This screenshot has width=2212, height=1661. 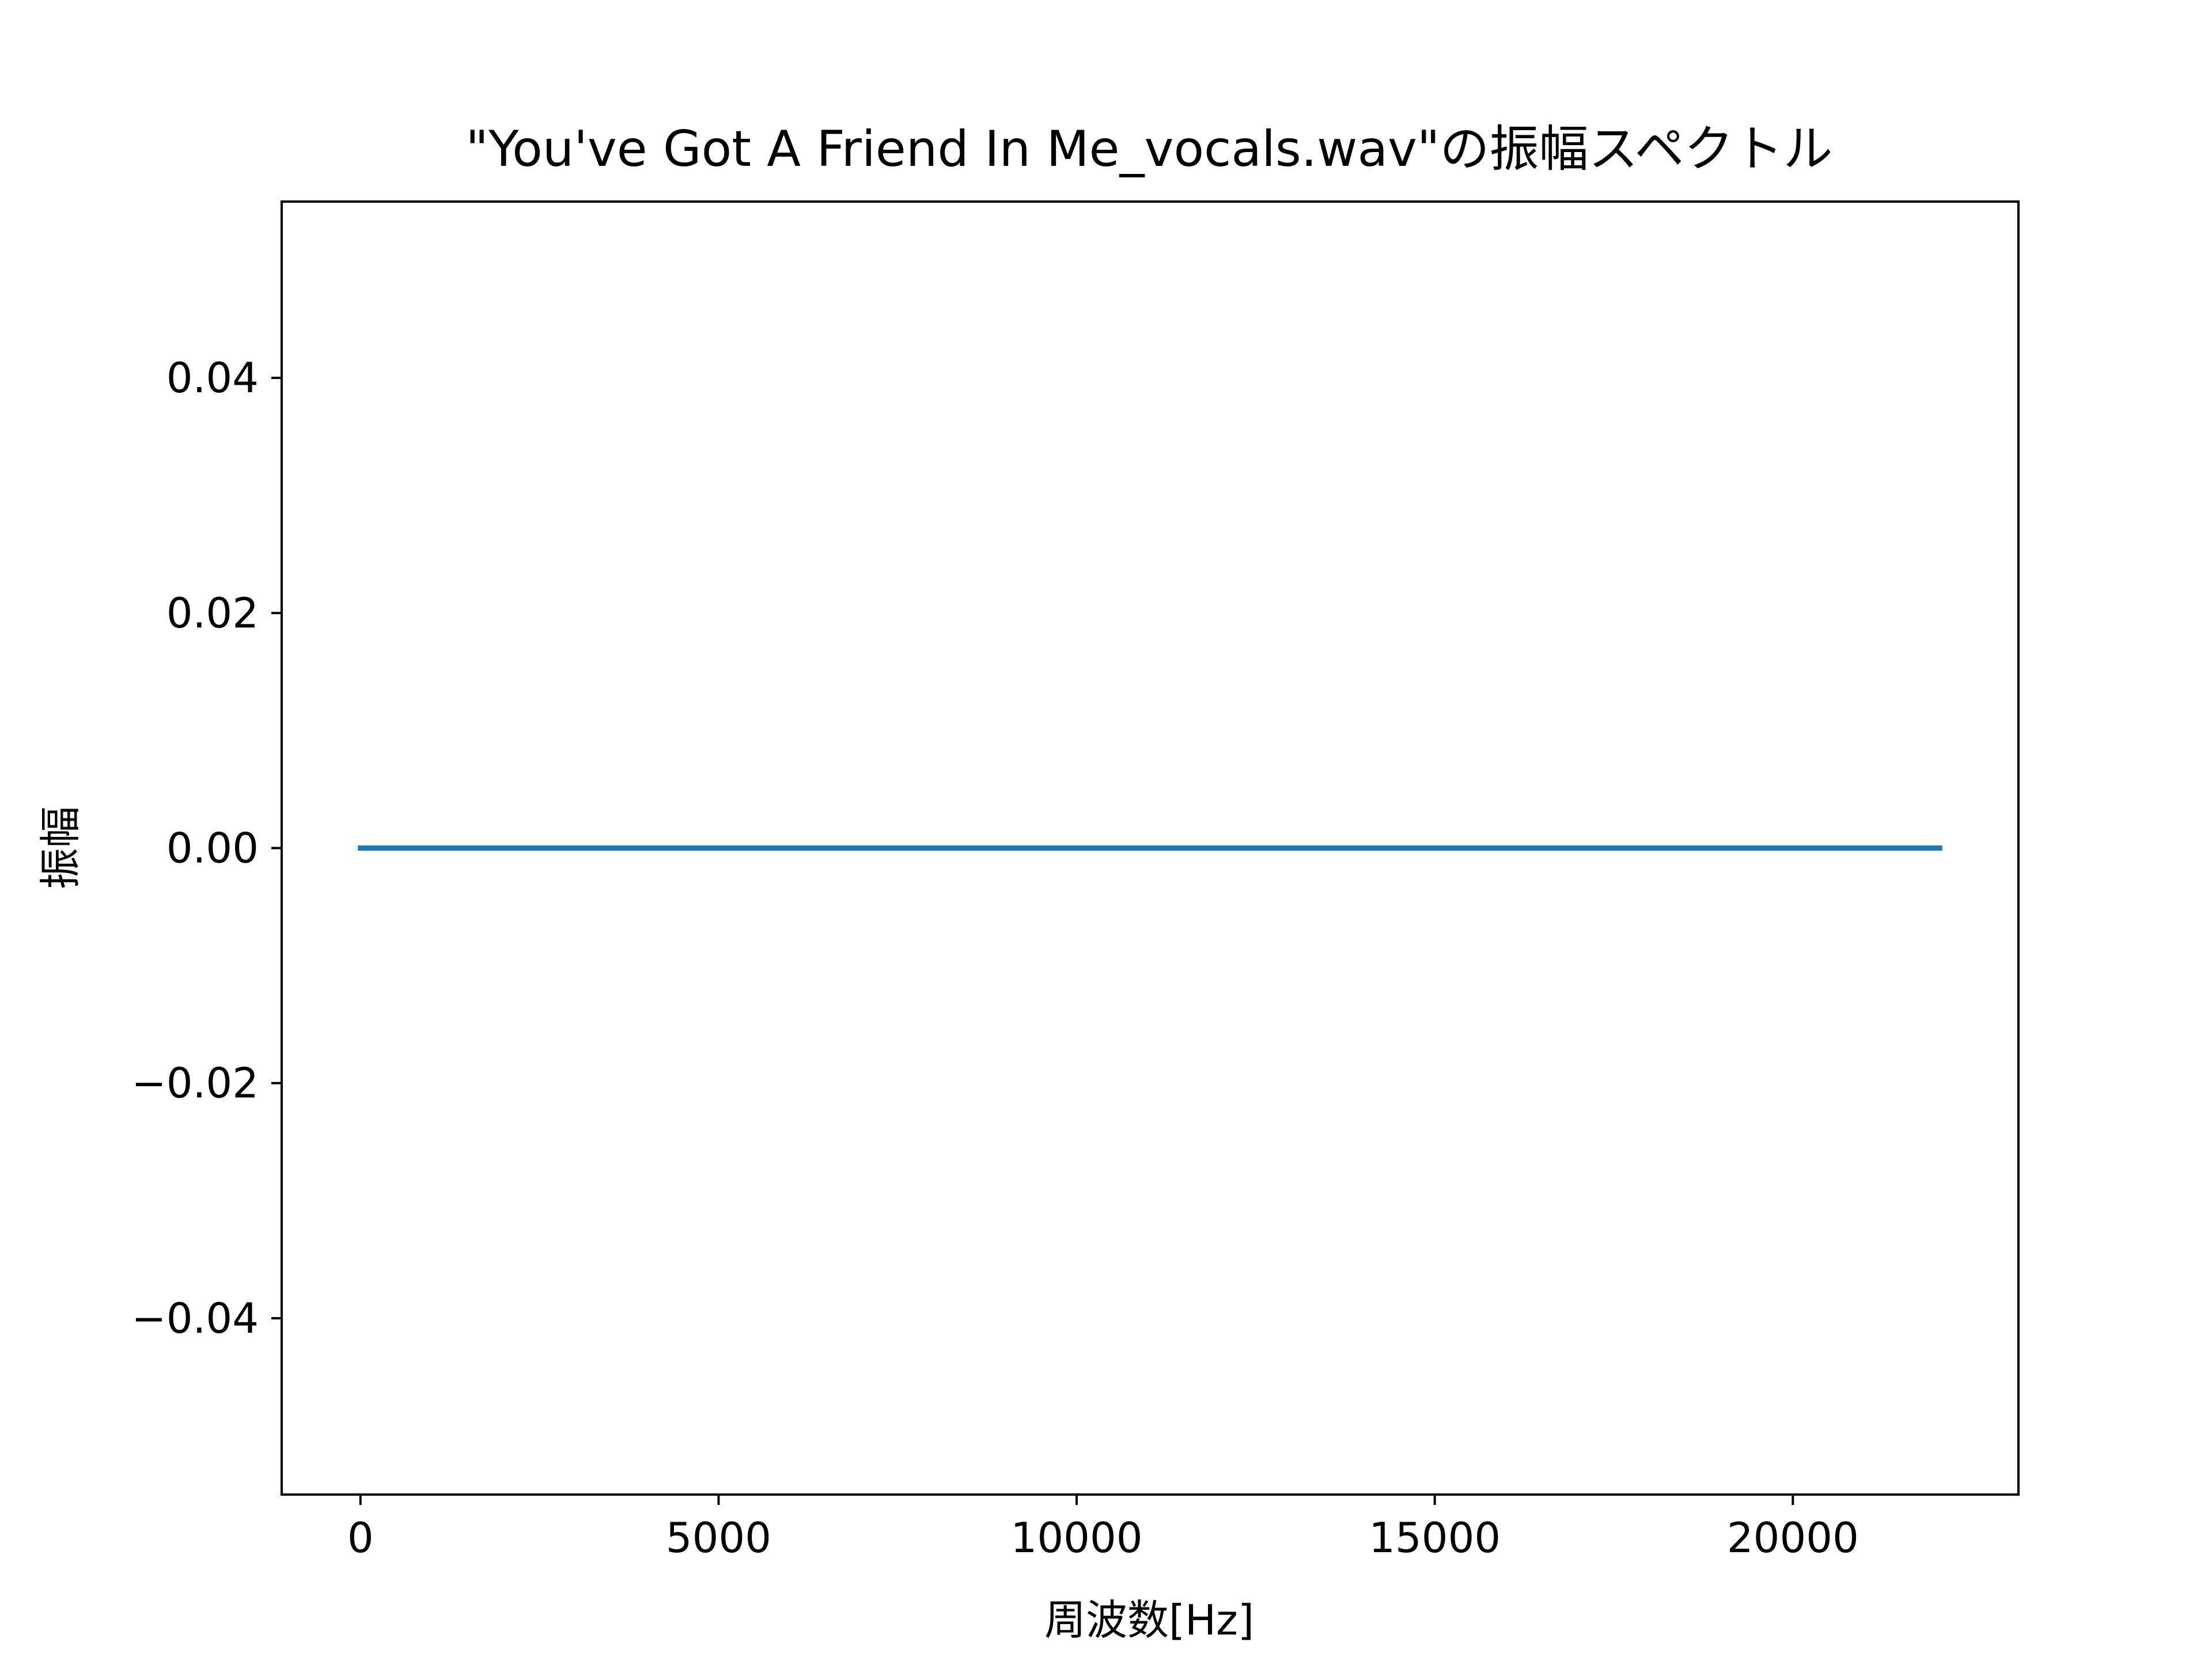 What do you see at coordinates (212, 848) in the screenshot?
I see `y-tick-label: 0.00` at bounding box center [212, 848].